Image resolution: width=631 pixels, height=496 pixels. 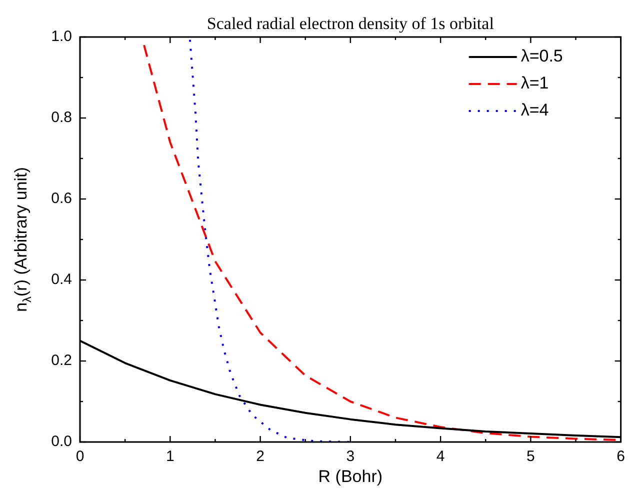 I want to click on legend-label: λ=0.5, so click(x=541, y=56).